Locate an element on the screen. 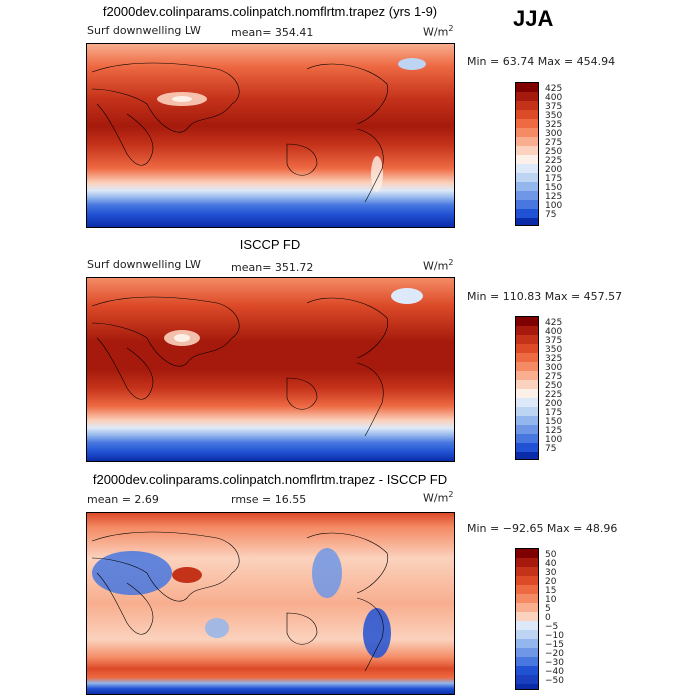 The width and height of the screenshot is (700, 700). panel1-minmax: Min = 63.74 Max = 454.94 is located at coordinates (541, 61).